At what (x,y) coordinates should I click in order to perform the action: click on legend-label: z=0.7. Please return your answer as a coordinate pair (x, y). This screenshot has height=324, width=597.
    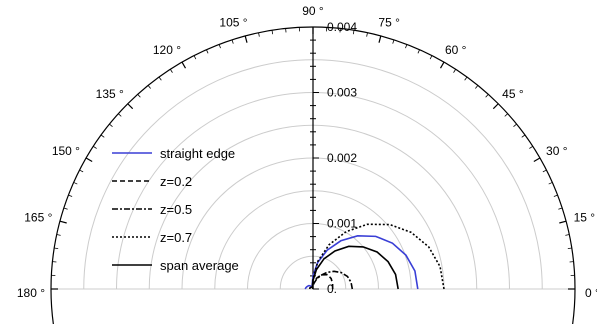
    Looking at the image, I should click on (176, 237).